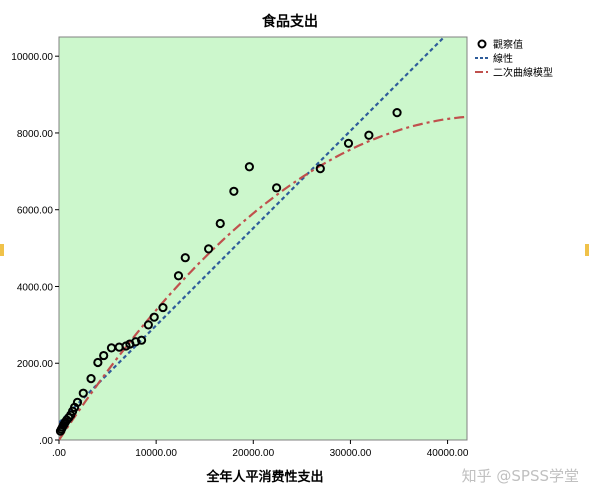  Describe the element at coordinates (290, 21) in the screenshot. I see `chart-title: 食品支出` at that location.